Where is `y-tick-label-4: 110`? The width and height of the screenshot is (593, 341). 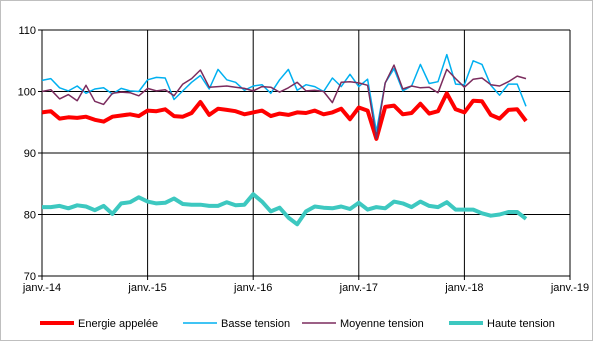
y-tick-label-4: 110 is located at coordinates (27, 31).